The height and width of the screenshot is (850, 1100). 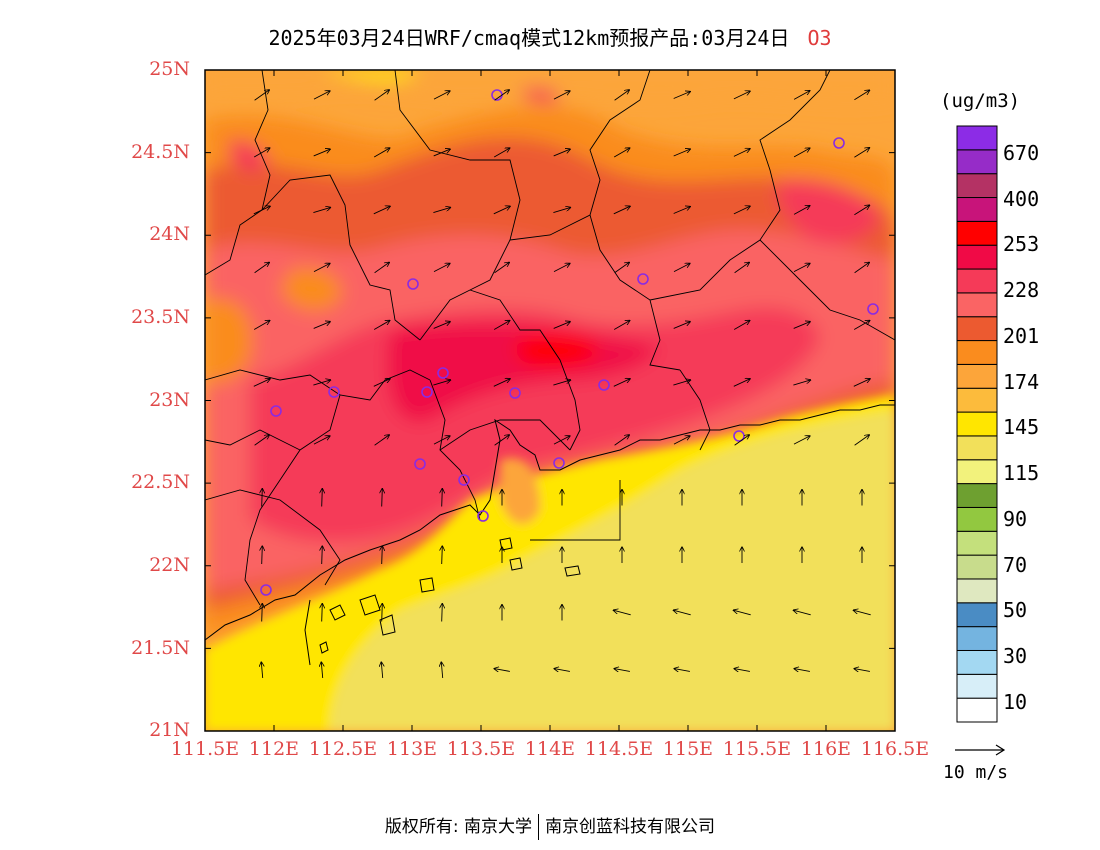 I want to click on lat-label: 24.5N, so click(x=160, y=152).